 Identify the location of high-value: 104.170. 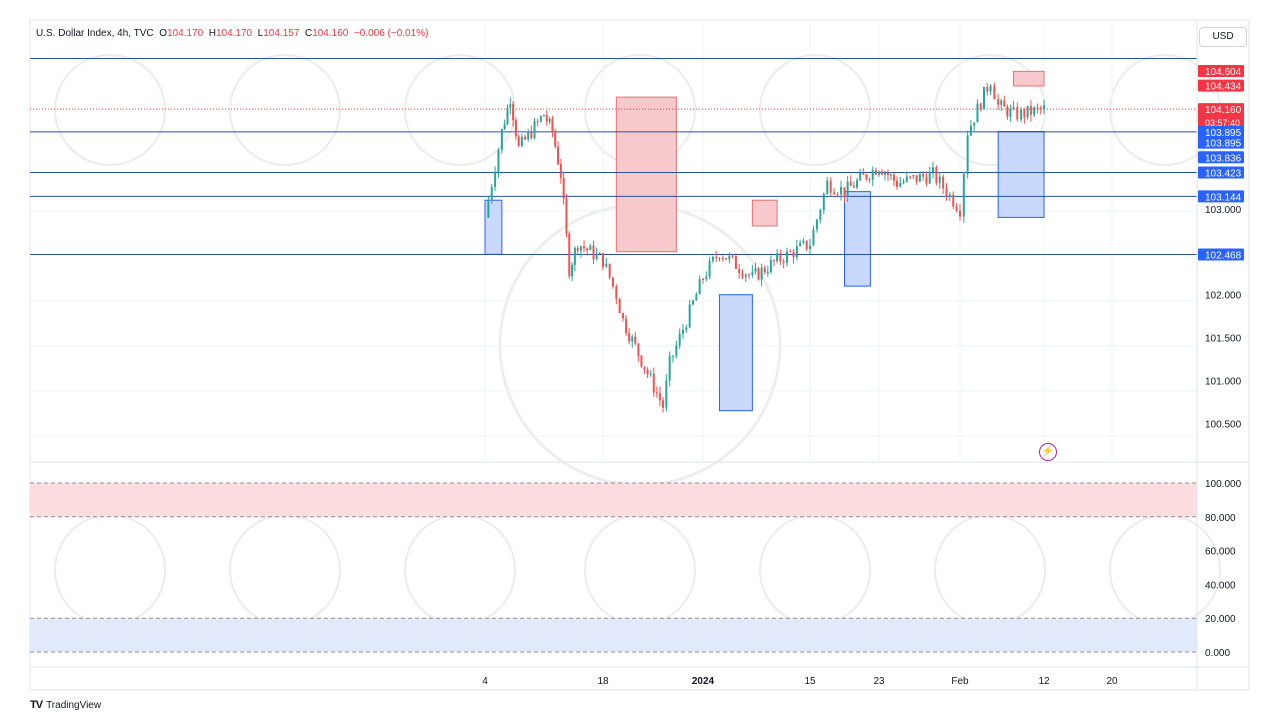
(234, 33).